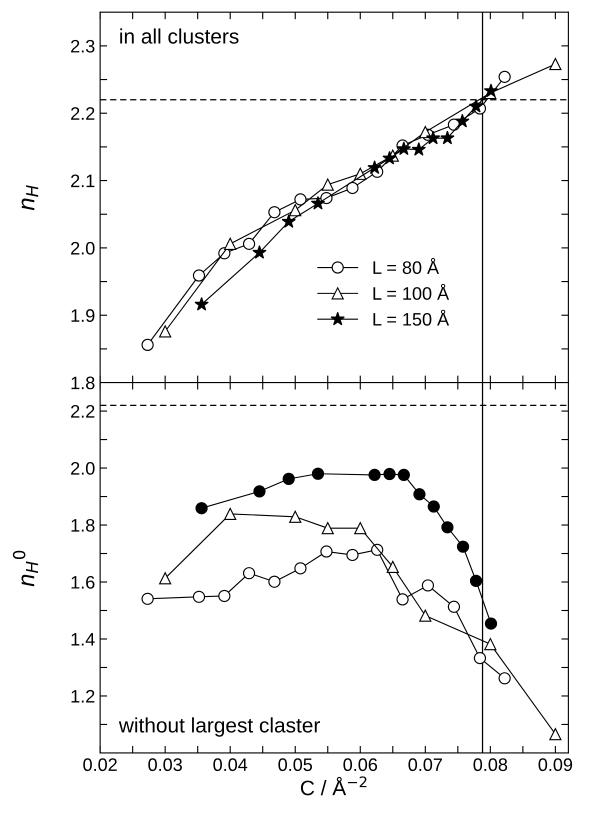 This screenshot has height=814, width=589. What do you see at coordinates (406, 266) in the screenshot?
I see `legend-label: L = 80 Å` at bounding box center [406, 266].